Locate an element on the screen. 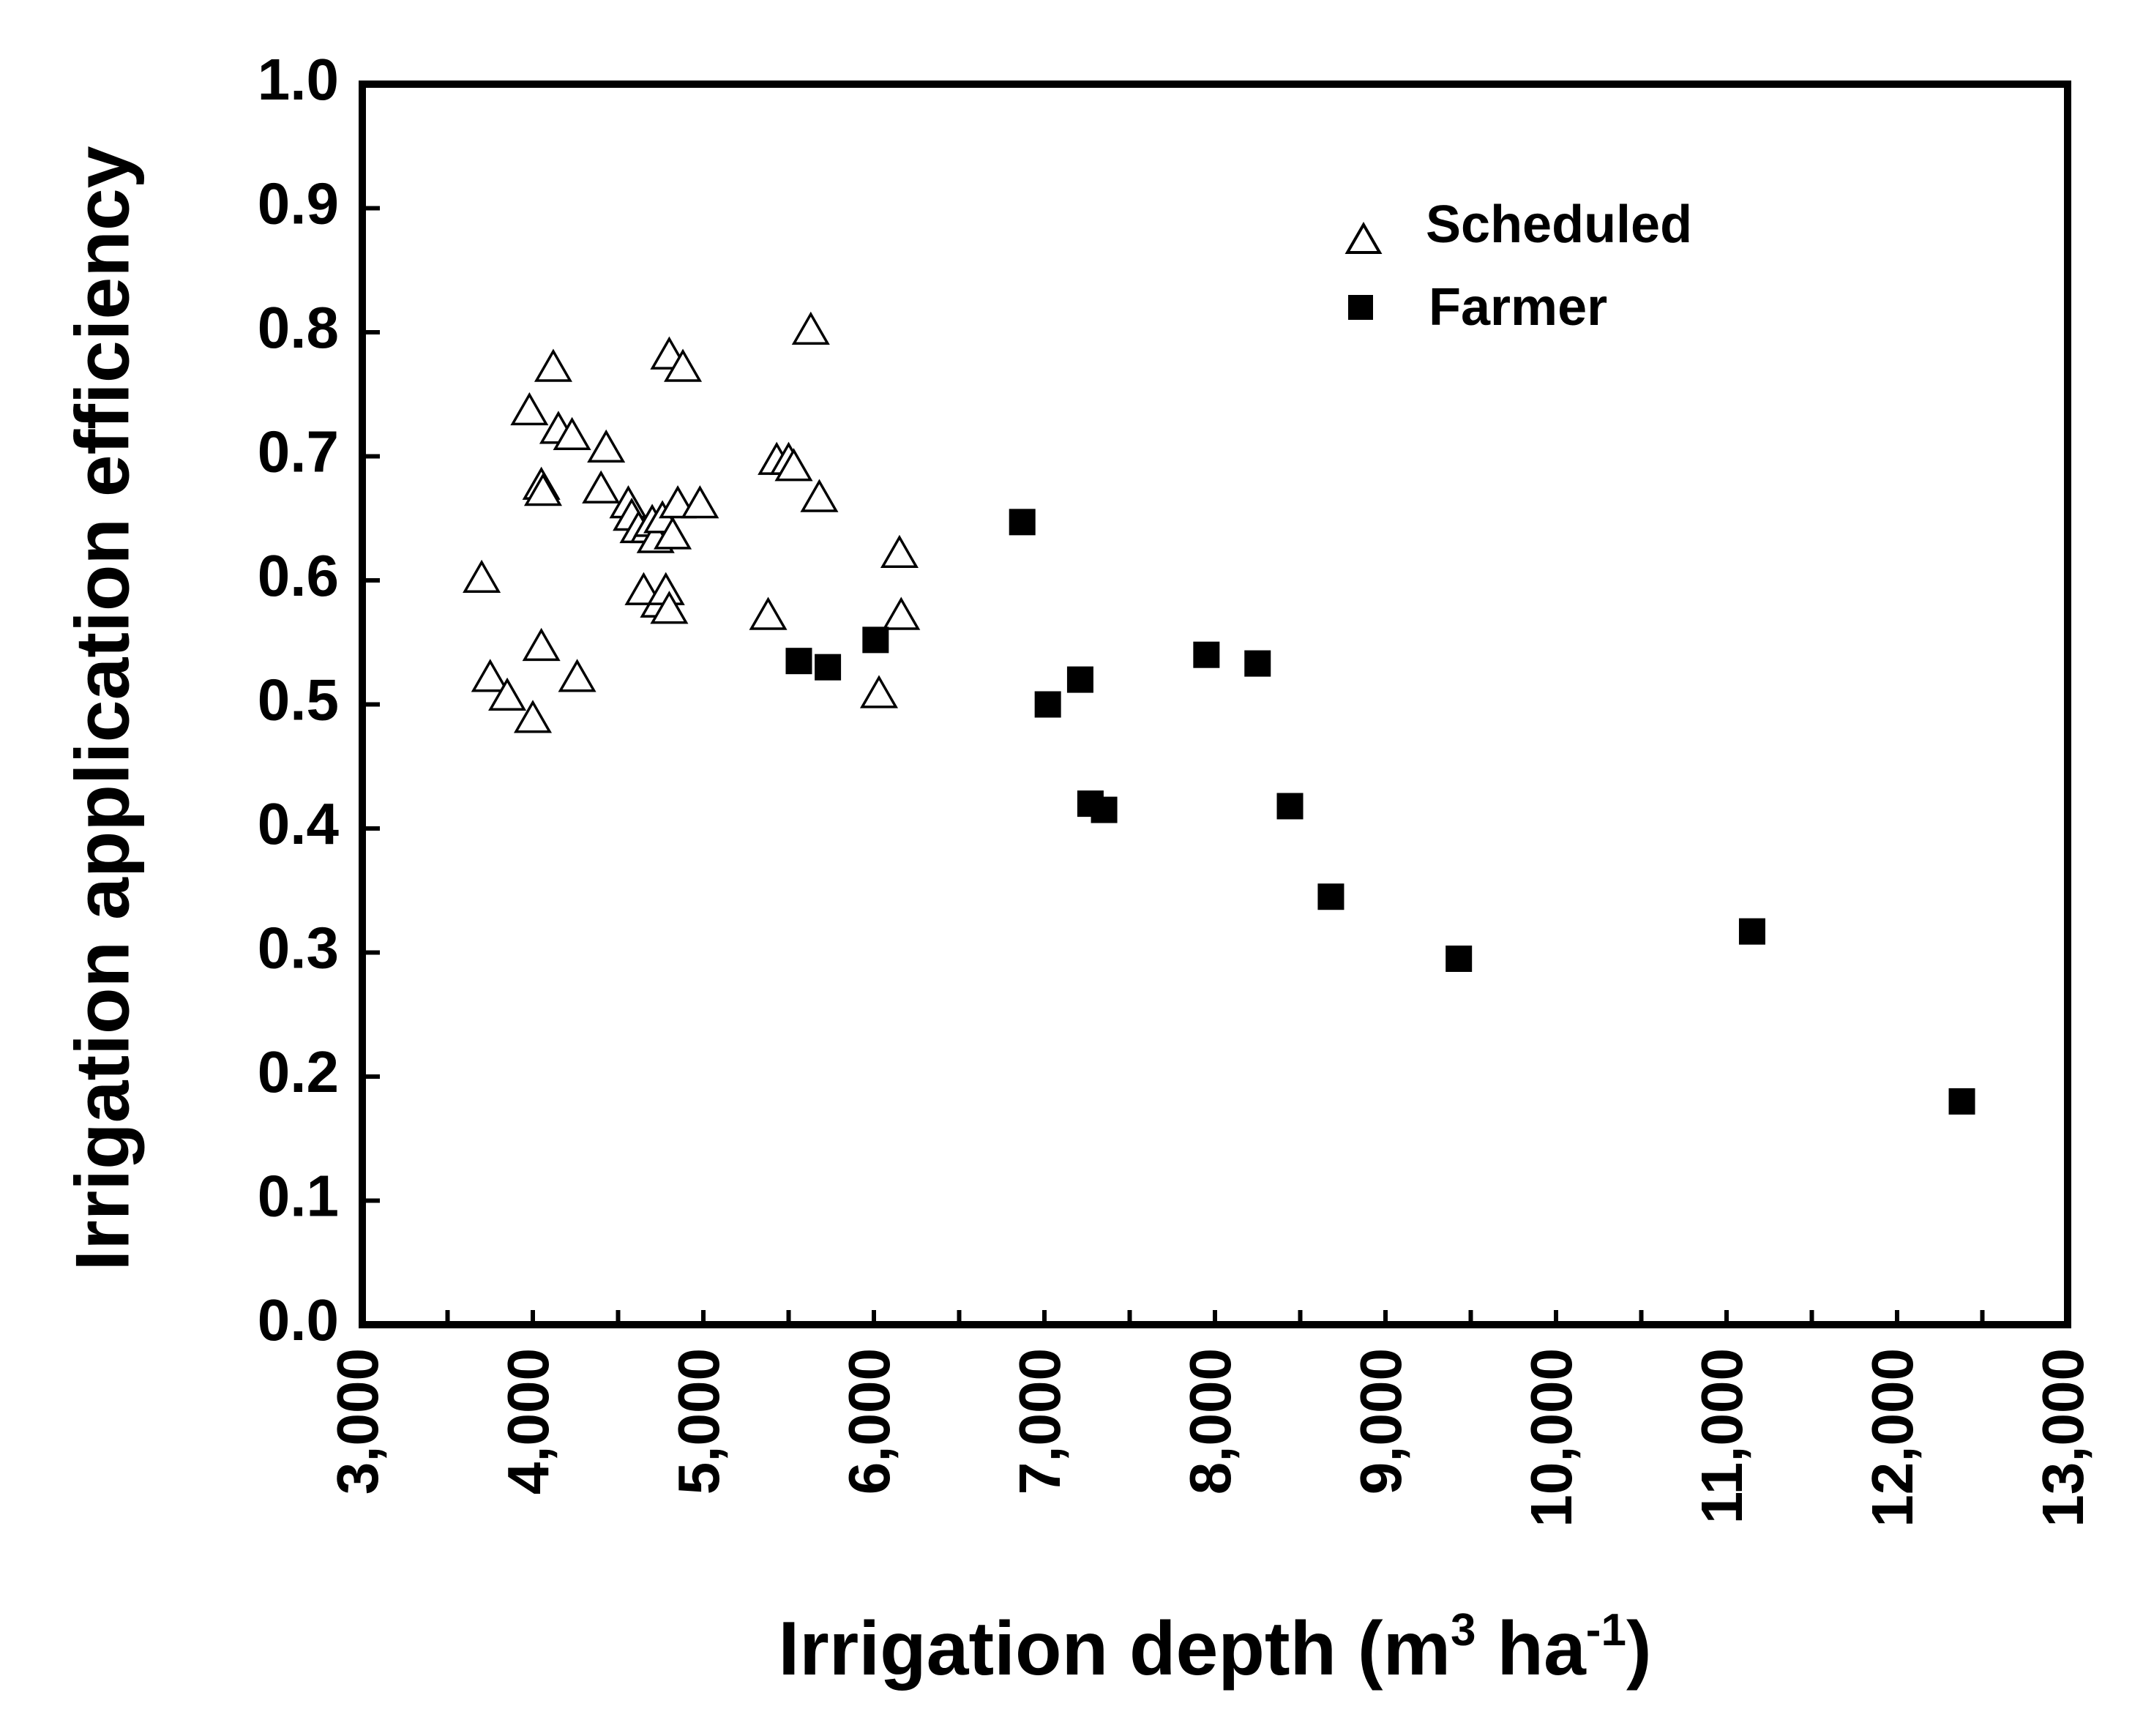  y-tick-label: 0.2 is located at coordinates (298, 1071).